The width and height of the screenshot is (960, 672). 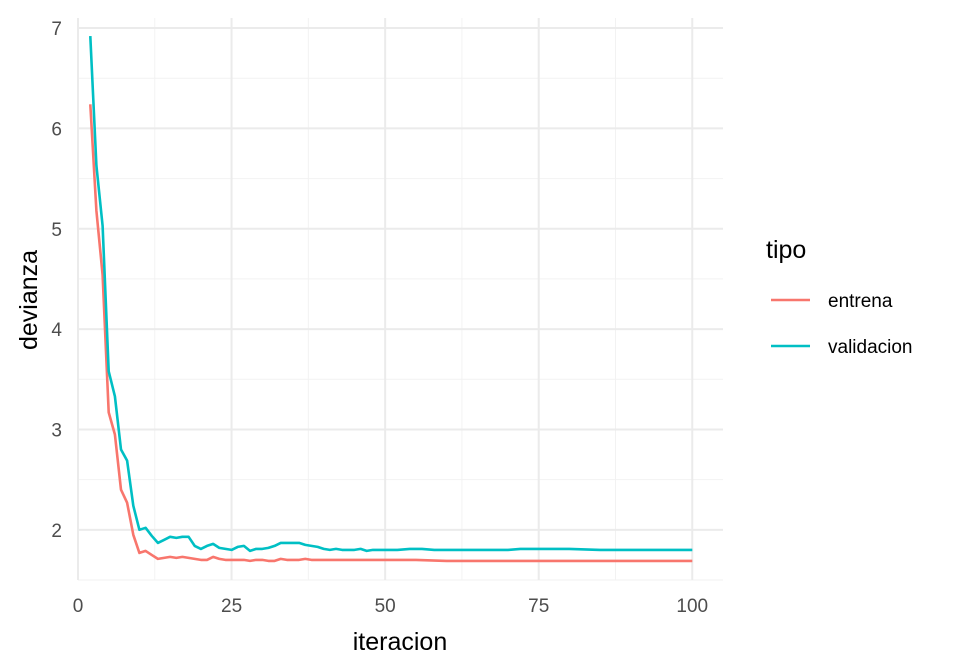 What do you see at coordinates (56, 430) in the screenshot?
I see `y-tick-label: 3` at bounding box center [56, 430].